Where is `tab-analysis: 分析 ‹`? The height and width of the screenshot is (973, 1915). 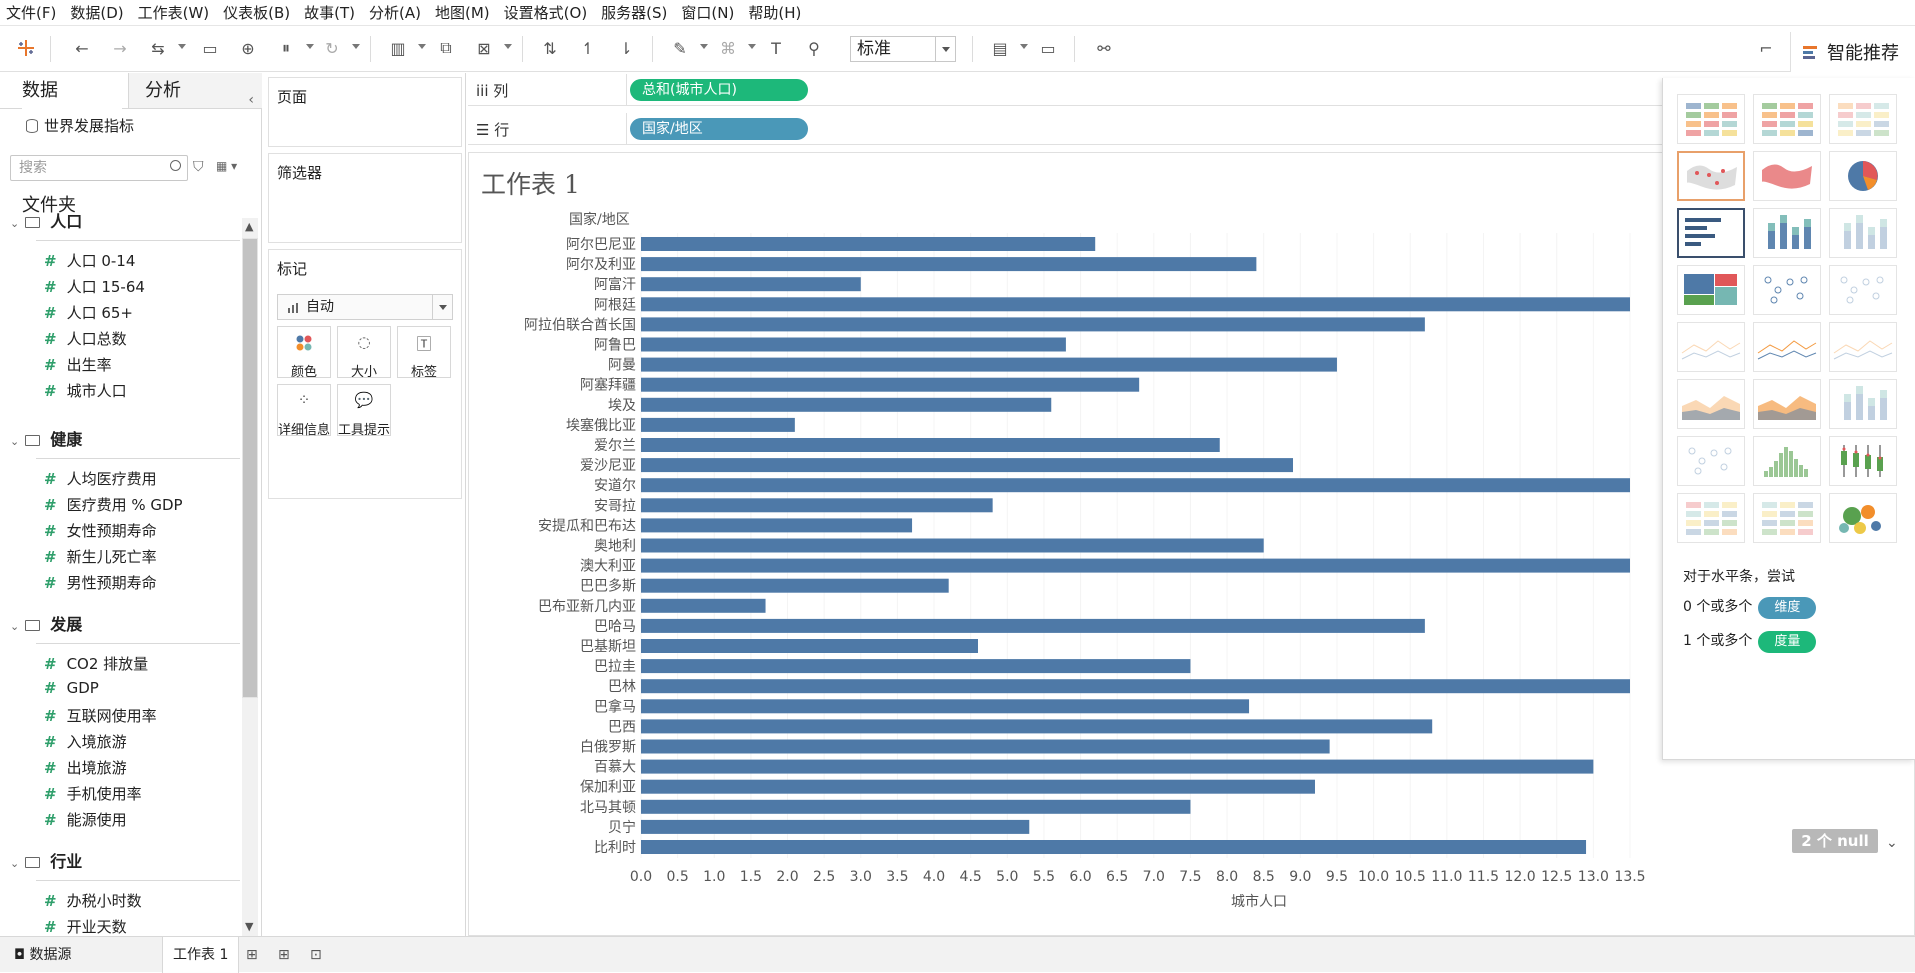
tab-analysis: 分析 ‹ is located at coordinates (195, 91).